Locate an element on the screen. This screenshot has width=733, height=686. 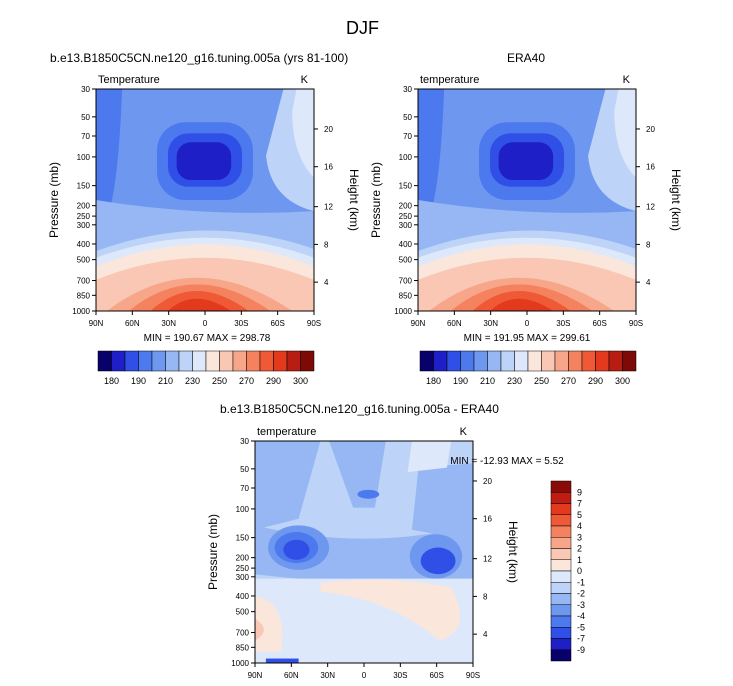
panel-3-ylabel-right: Height (km) is located at coordinates (513, 552).